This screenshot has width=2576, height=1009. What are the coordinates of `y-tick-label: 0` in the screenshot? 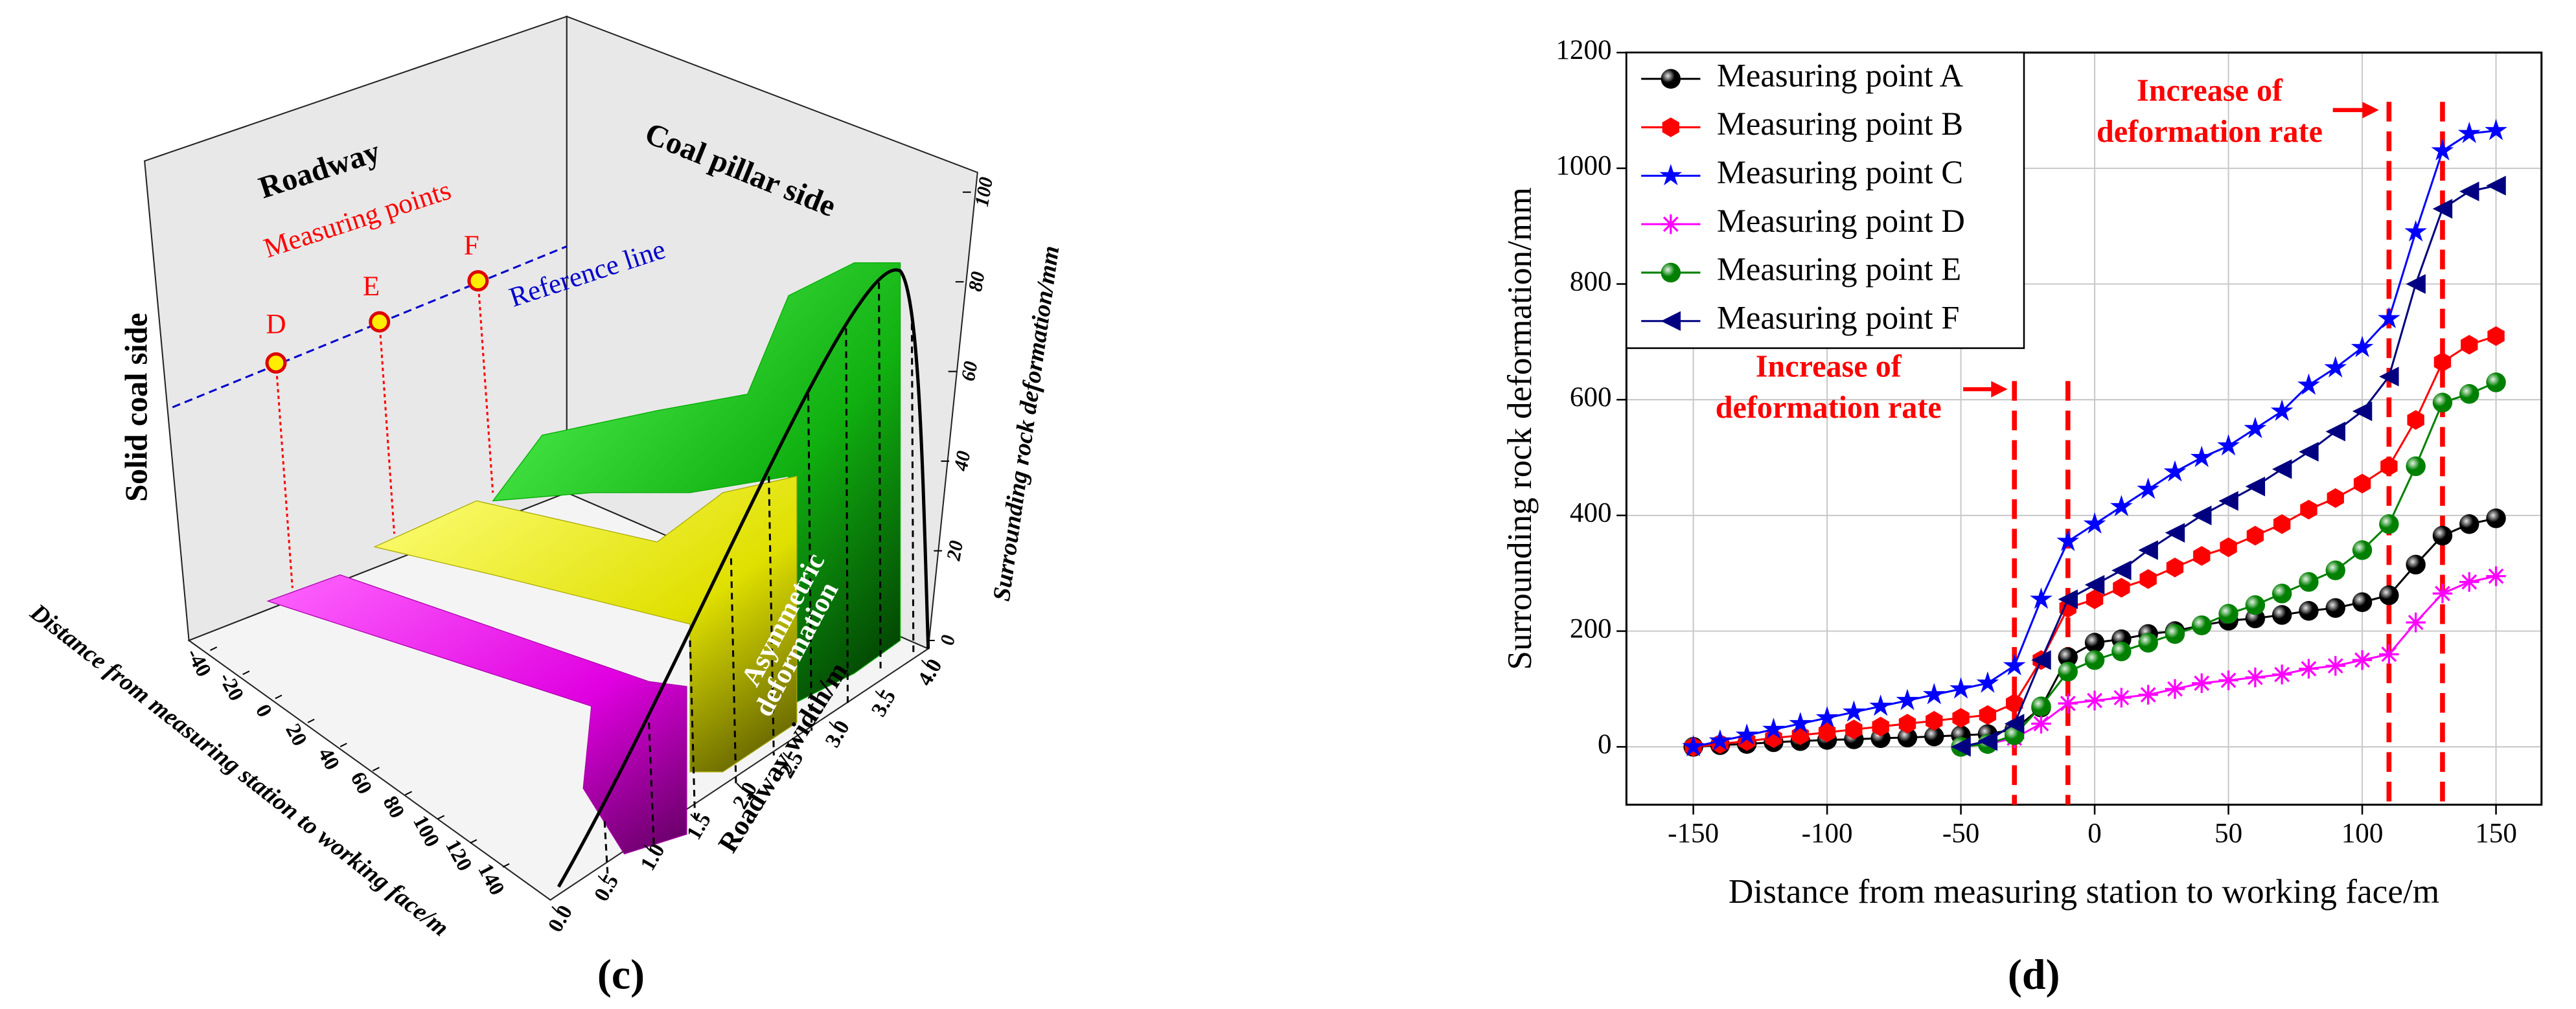 It's located at (1605, 744).